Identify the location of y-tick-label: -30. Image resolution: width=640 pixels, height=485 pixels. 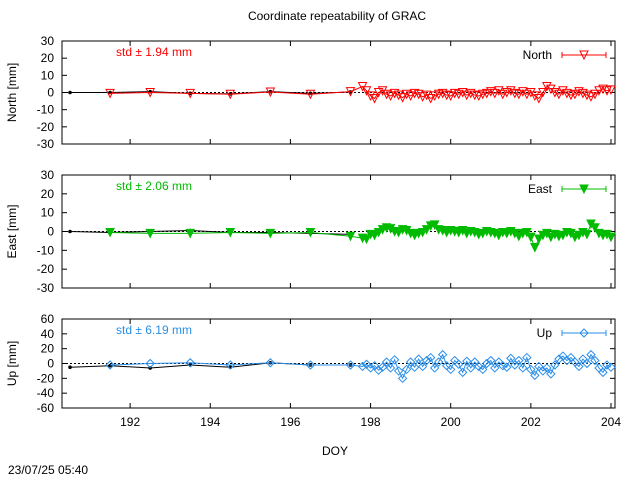
(46, 144).